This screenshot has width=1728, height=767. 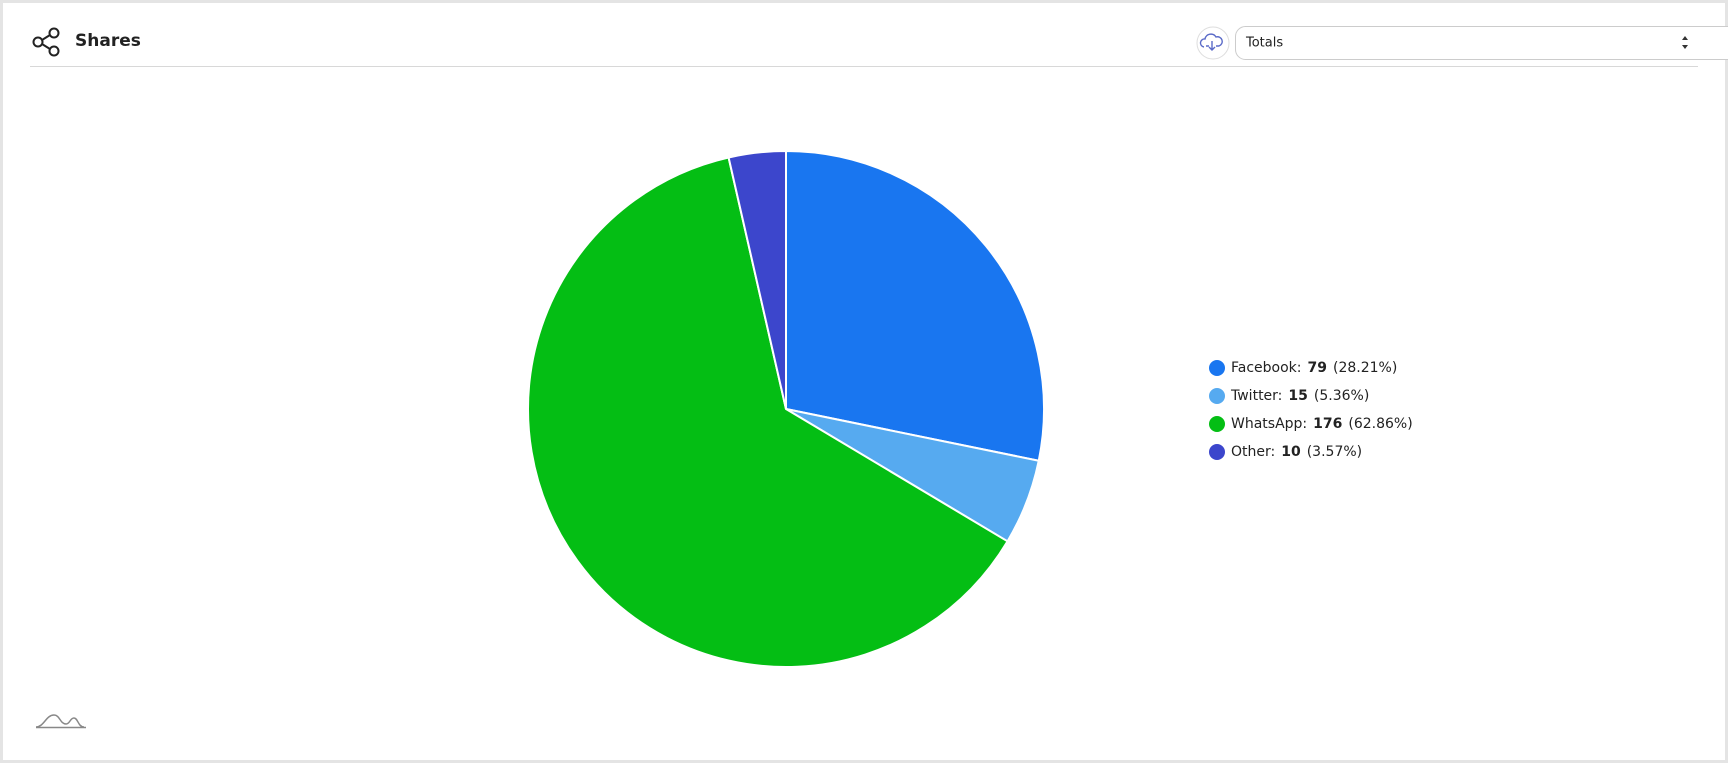 I want to click on legend-name: Other:, so click(x=1253, y=452).